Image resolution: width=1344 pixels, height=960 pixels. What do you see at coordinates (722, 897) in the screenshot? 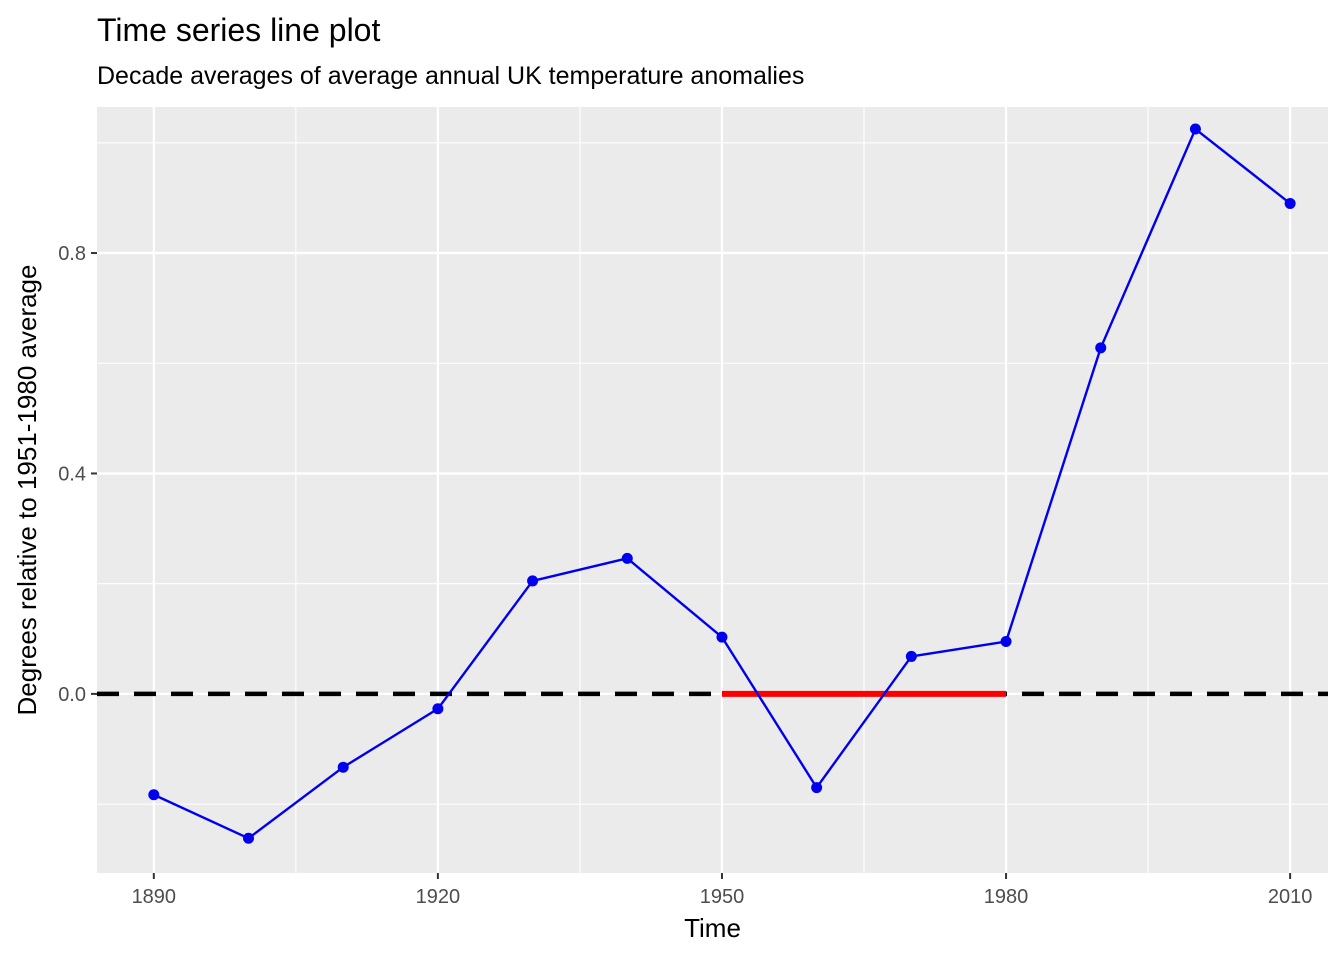
I see `x-tick-label: 1950` at bounding box center [722, 897].